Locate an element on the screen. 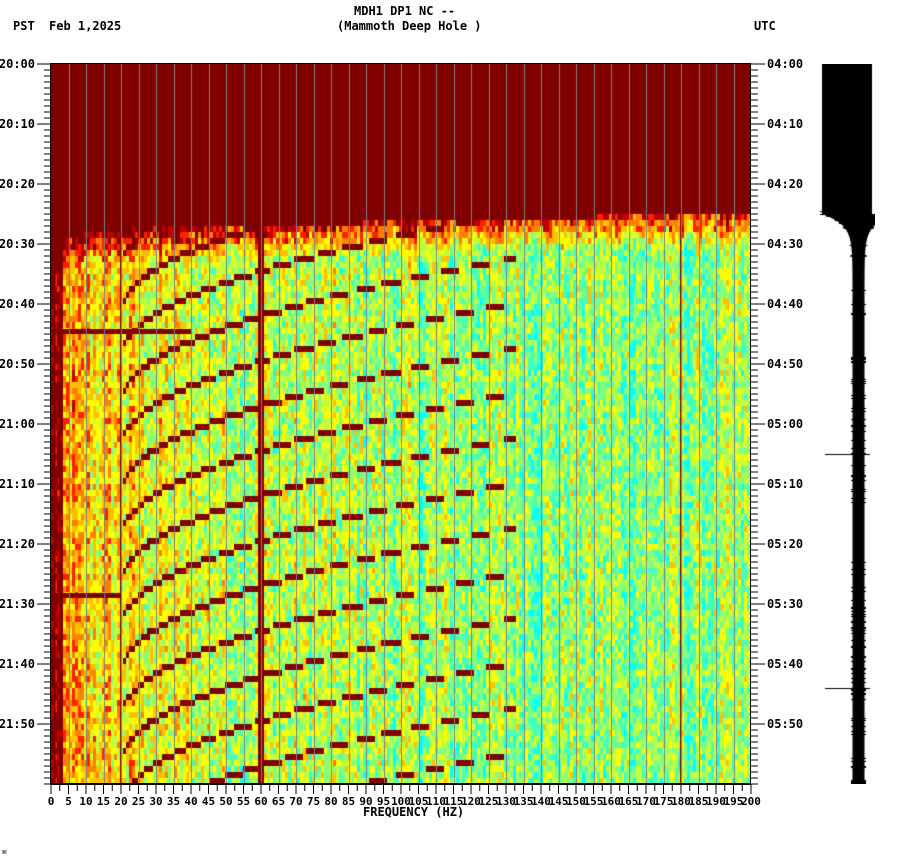  y-tick-right: 05:20 is located at coordinates (785, 544).